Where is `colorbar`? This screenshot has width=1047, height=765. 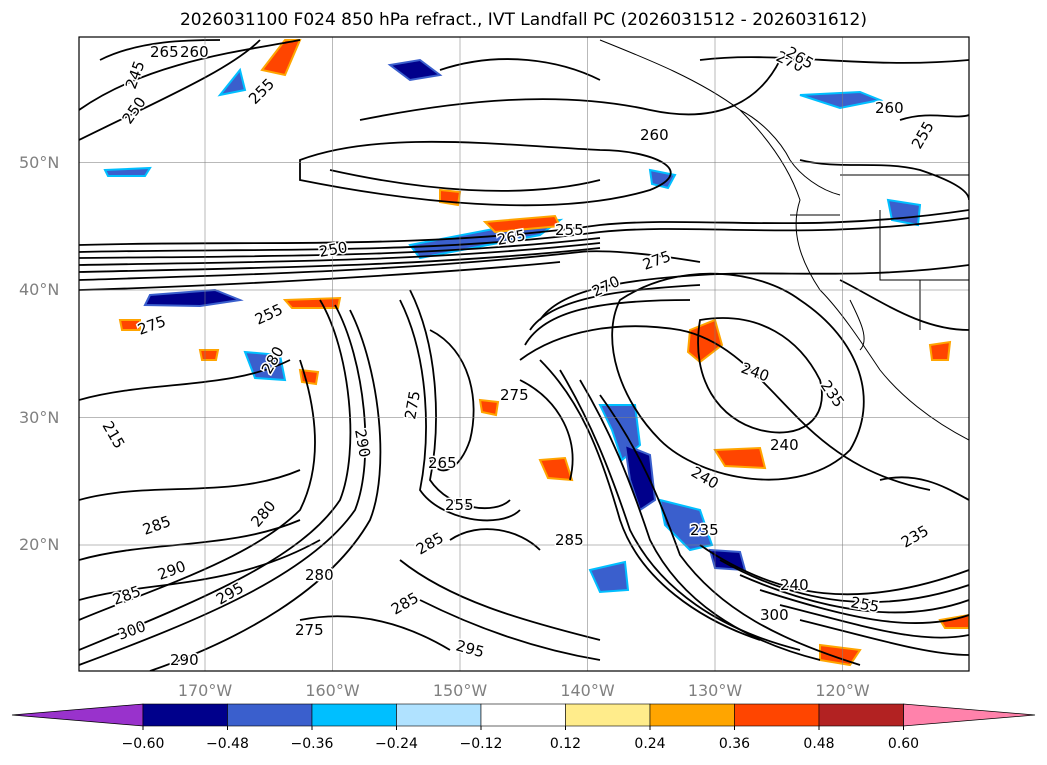
colorbar is located at coordinates (523, 716).